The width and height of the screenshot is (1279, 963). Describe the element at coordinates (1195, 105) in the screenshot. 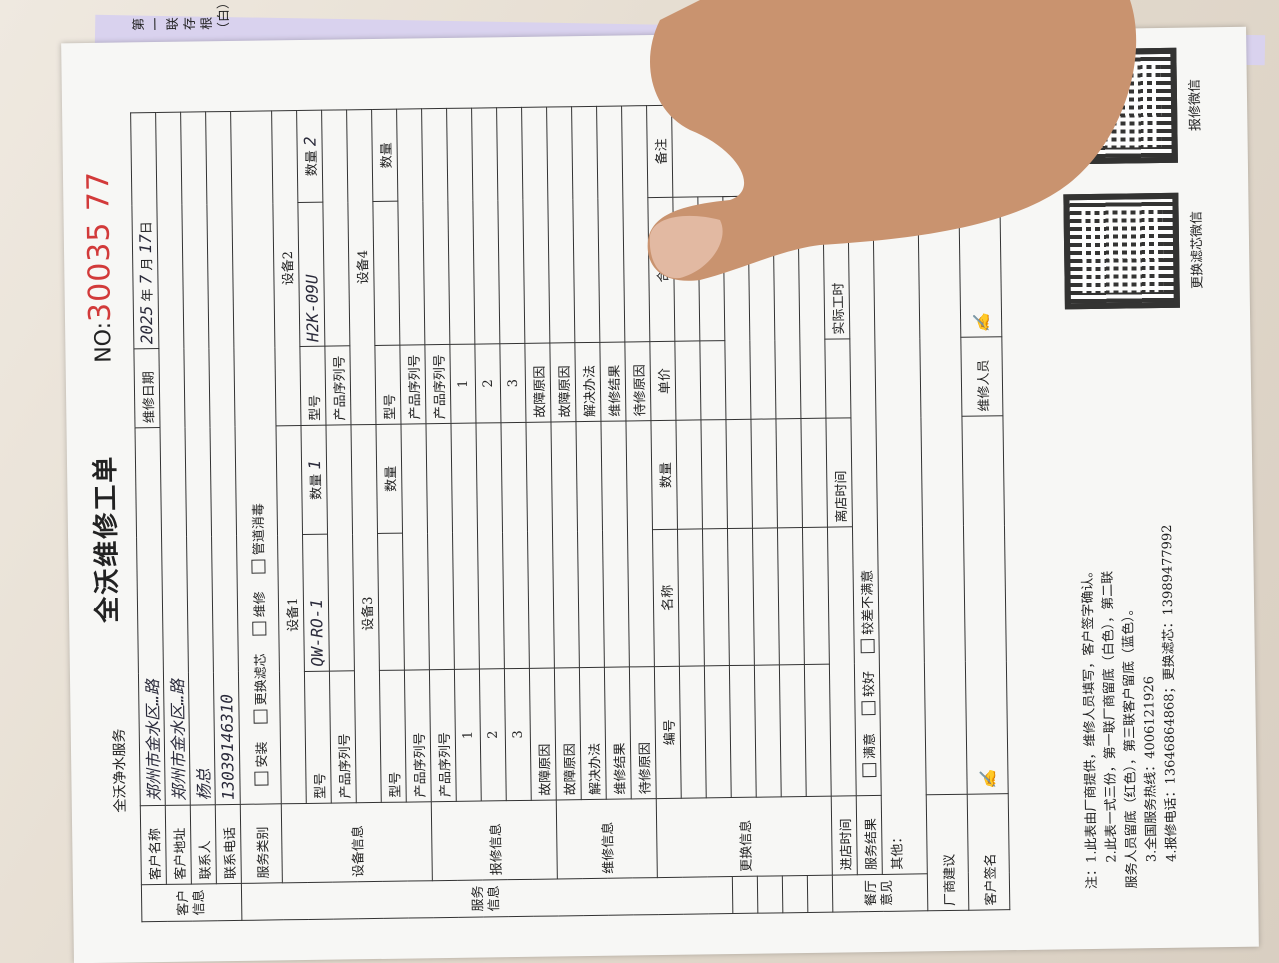

I see `qr-label-repair: 报修微信` at that location.